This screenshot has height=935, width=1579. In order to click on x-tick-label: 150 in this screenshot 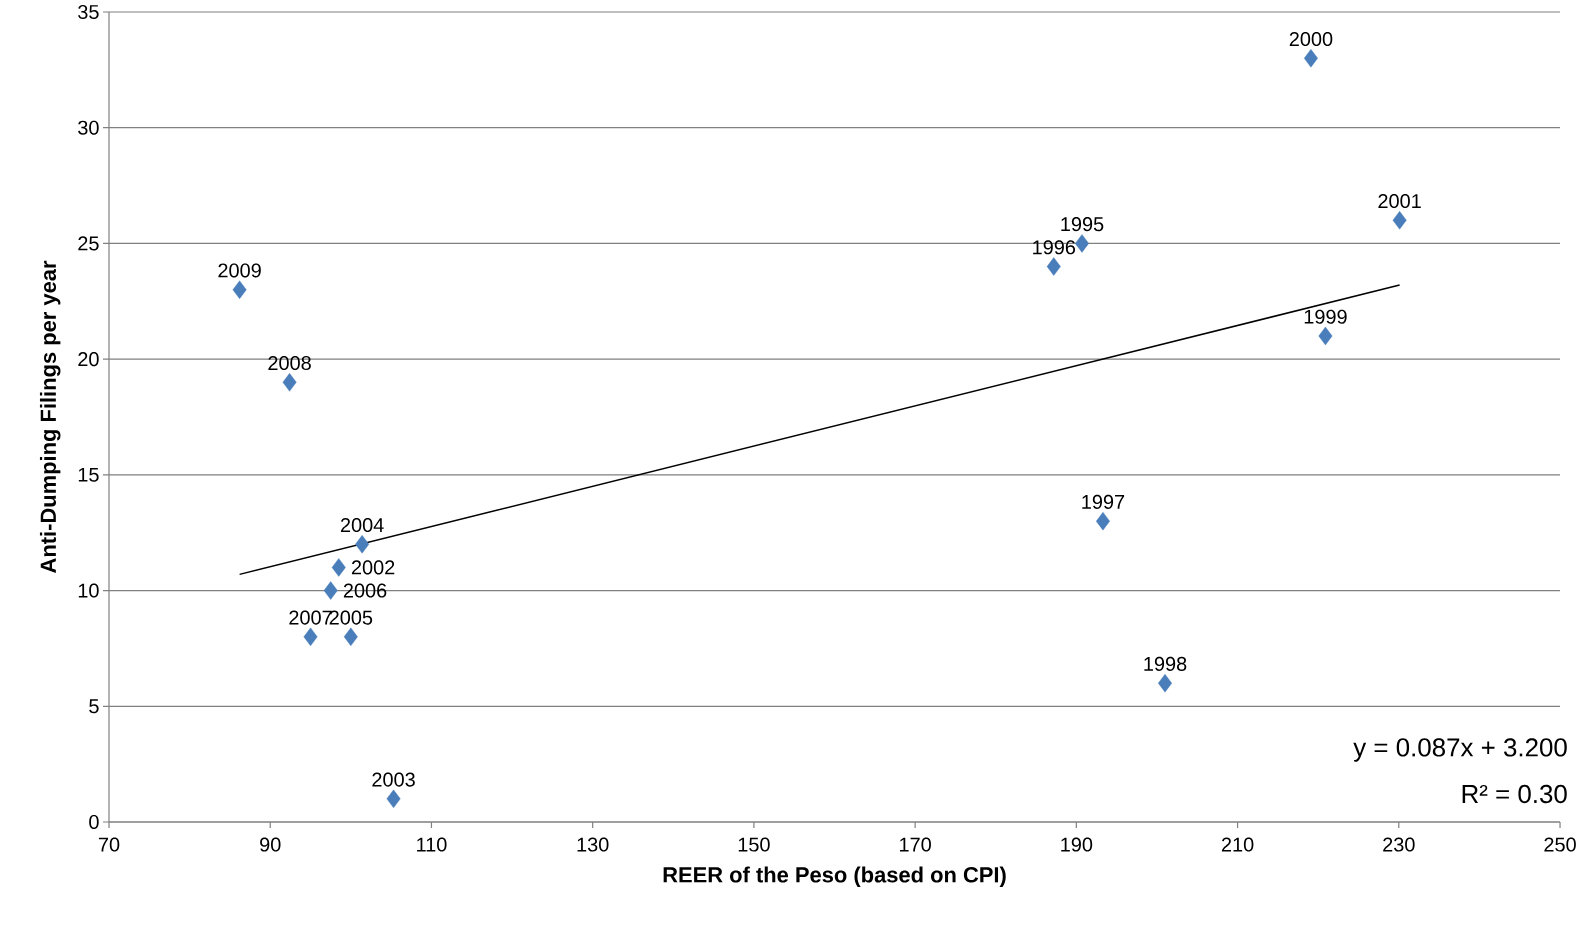, I will do `click(754, 844)`.